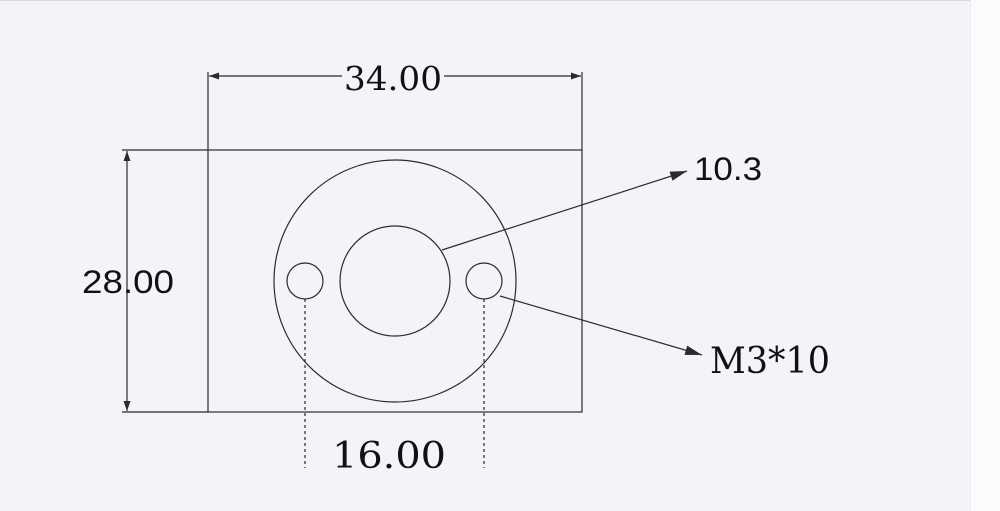  I want to click on mount-hole-right, so click(484, 281).